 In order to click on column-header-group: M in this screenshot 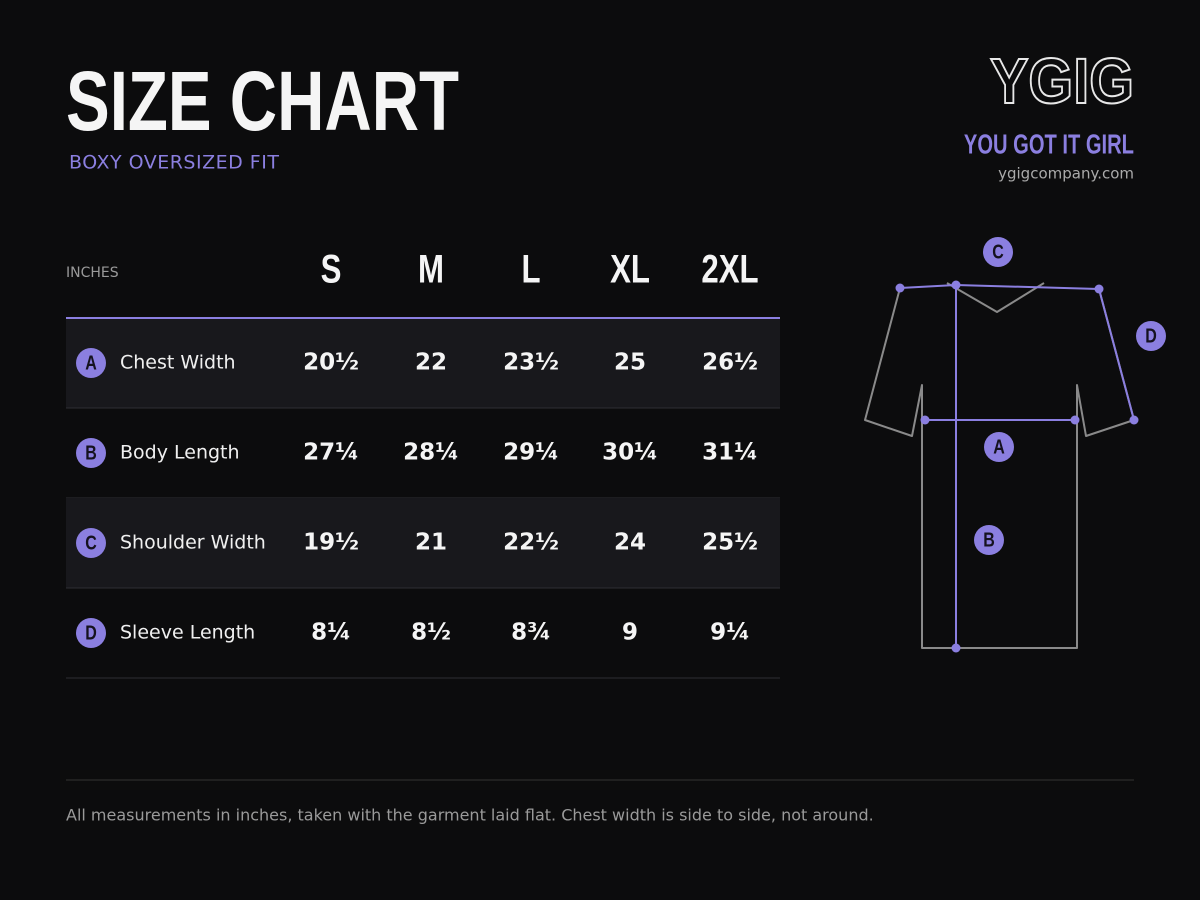, I will do `click(431, 269)`.